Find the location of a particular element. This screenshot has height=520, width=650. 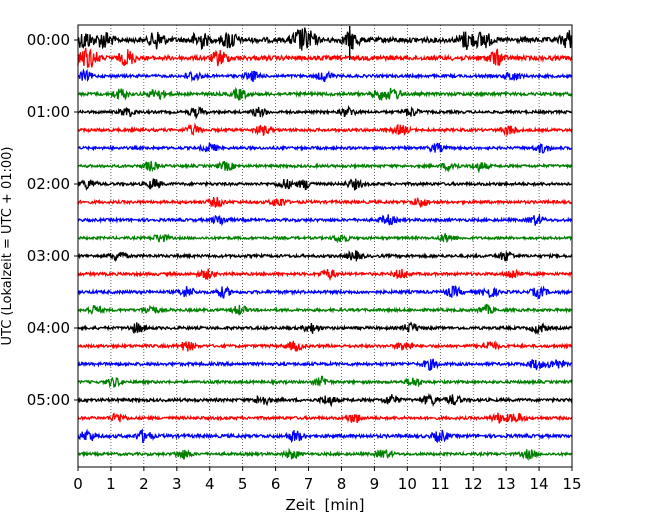

x-axis-label: Zeit [min] is located at coordinates (324, 505).